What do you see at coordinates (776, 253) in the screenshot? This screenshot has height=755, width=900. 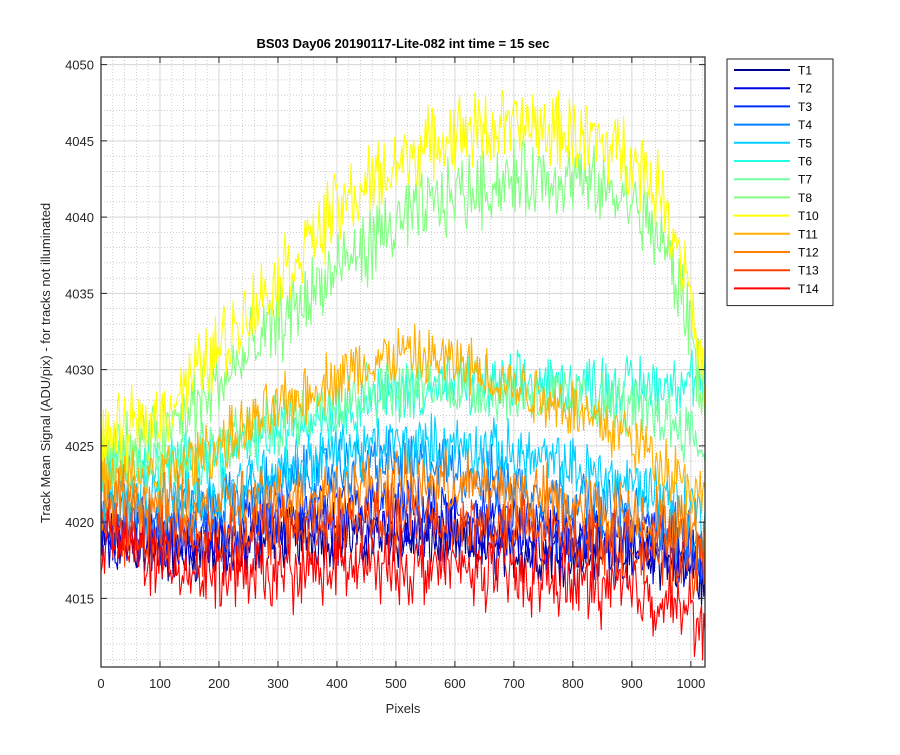 I see `legend-item-t12: T12` at bounding box center [776, 253].